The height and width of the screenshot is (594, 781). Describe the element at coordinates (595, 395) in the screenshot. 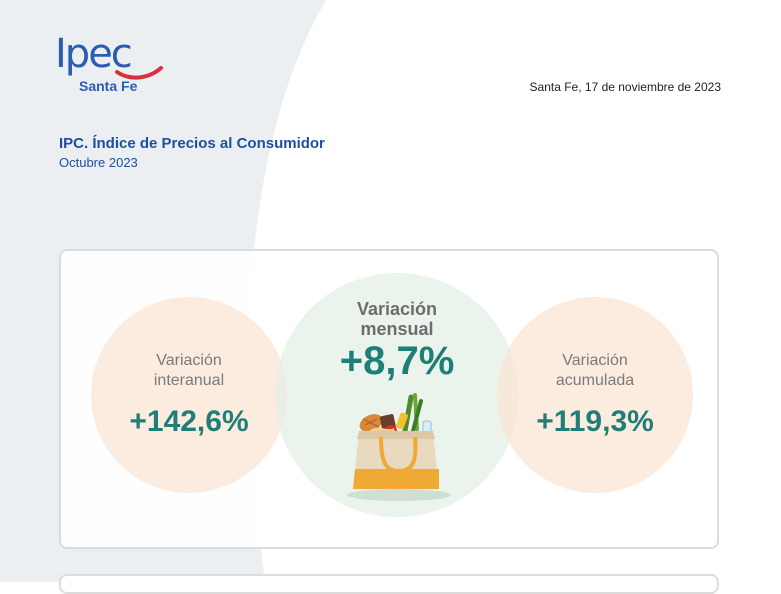

I see `acumulada-circle` at that location.